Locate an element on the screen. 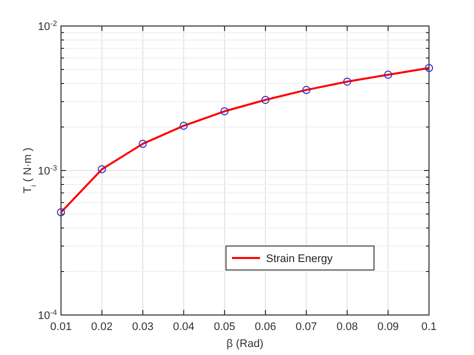  x-tick-label: 0.02 is located at coordinates (102, 327).